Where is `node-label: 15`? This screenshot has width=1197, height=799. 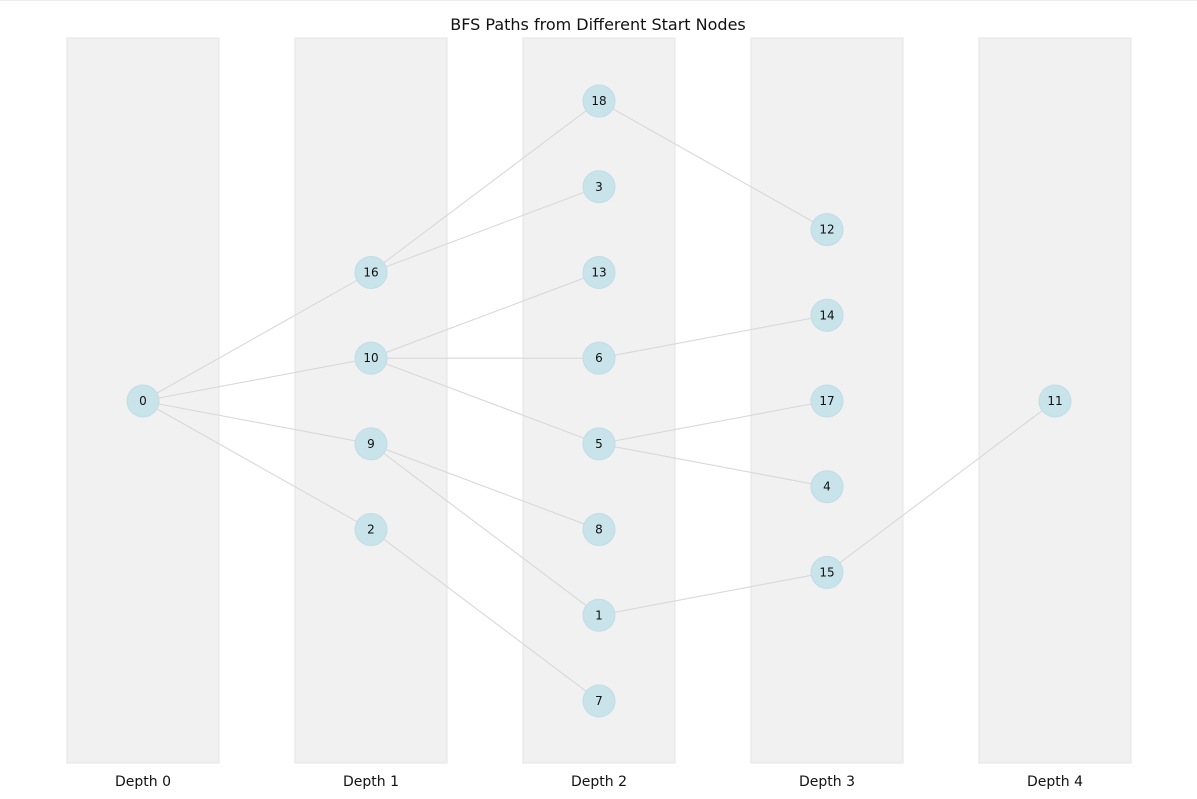
node-label: 15 is located at coordinates (826, 572).